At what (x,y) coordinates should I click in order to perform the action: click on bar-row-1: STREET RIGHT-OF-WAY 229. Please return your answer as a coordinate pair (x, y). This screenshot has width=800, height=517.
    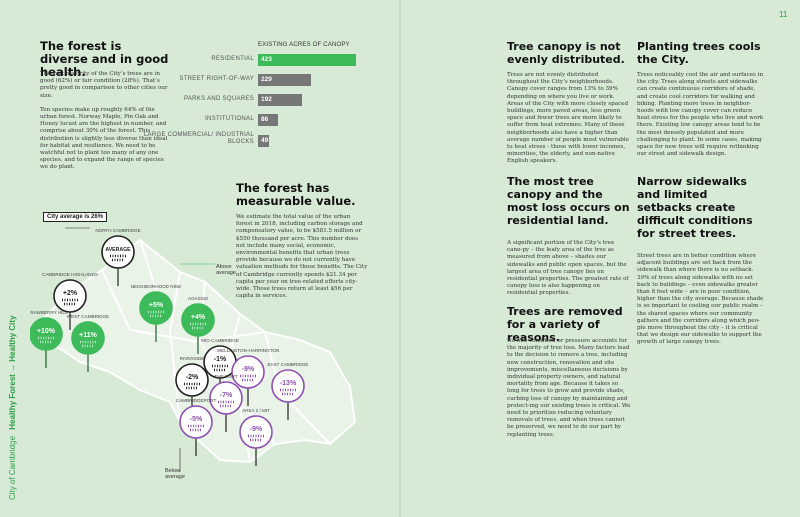
    Looking at the image, I should click on (276, 81).